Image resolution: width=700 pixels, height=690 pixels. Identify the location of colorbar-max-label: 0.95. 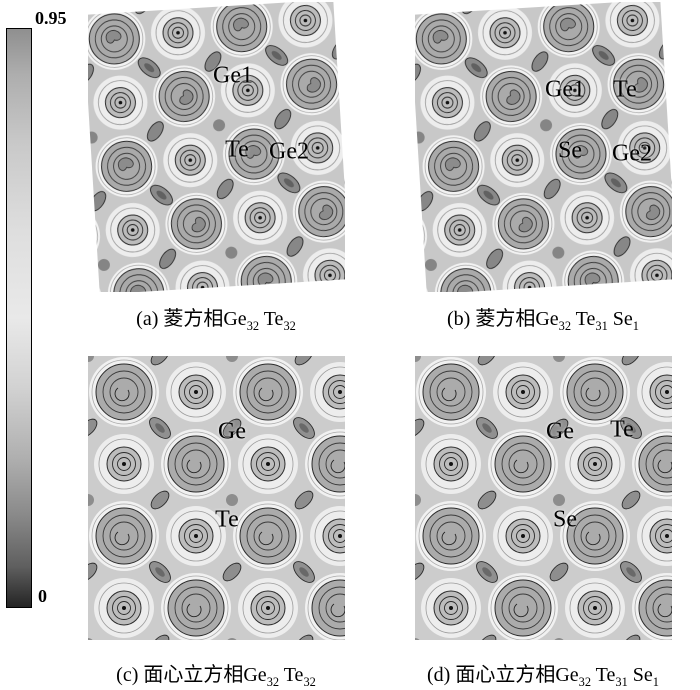
(51, 18).